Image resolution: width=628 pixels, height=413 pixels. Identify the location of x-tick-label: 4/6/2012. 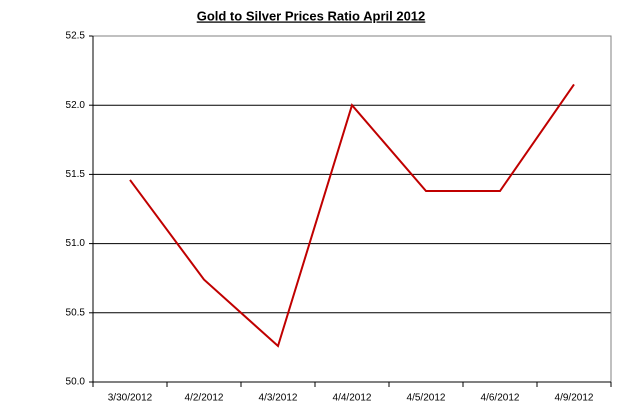
(500, 398).